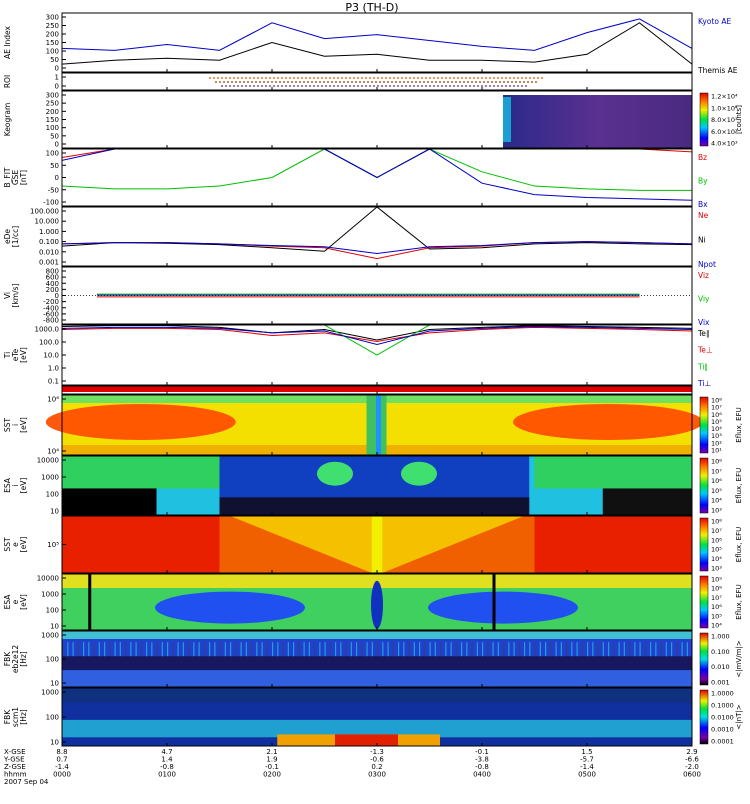 This screenshot has width=750, height=804. Describe the element at coordinates (7, 120) in the screenshot. I see `ylabel-keogram: Keogram` at that location.